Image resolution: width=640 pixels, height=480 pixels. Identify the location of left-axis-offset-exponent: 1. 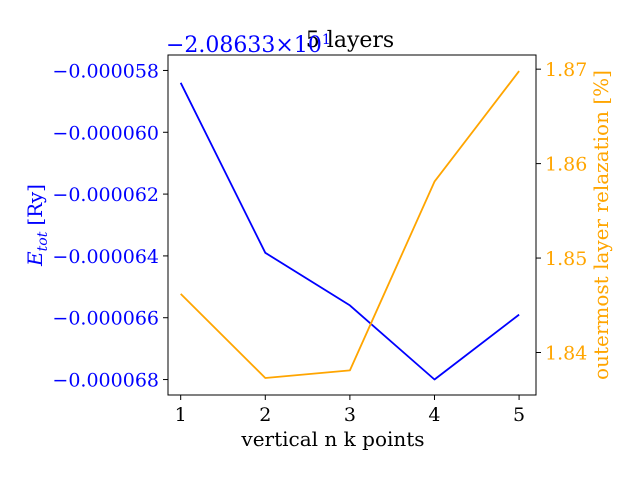
(326, 40).